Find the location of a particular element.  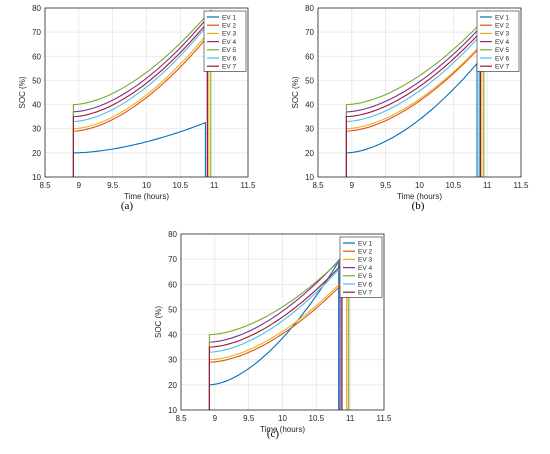

panel-label: (c) is located at coordinates (273, 434).